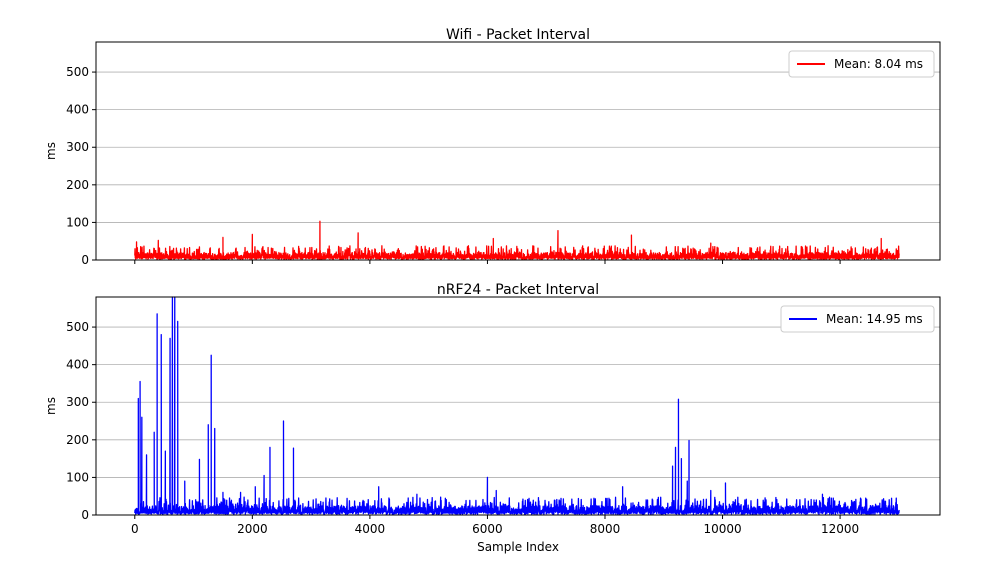 This screenshot has width=989, height=581. What do you see at coordinates (874, 319) in the screenshot?
I see `legend-label: Mean: 14.95 ms` at bounding box center [874, 319].